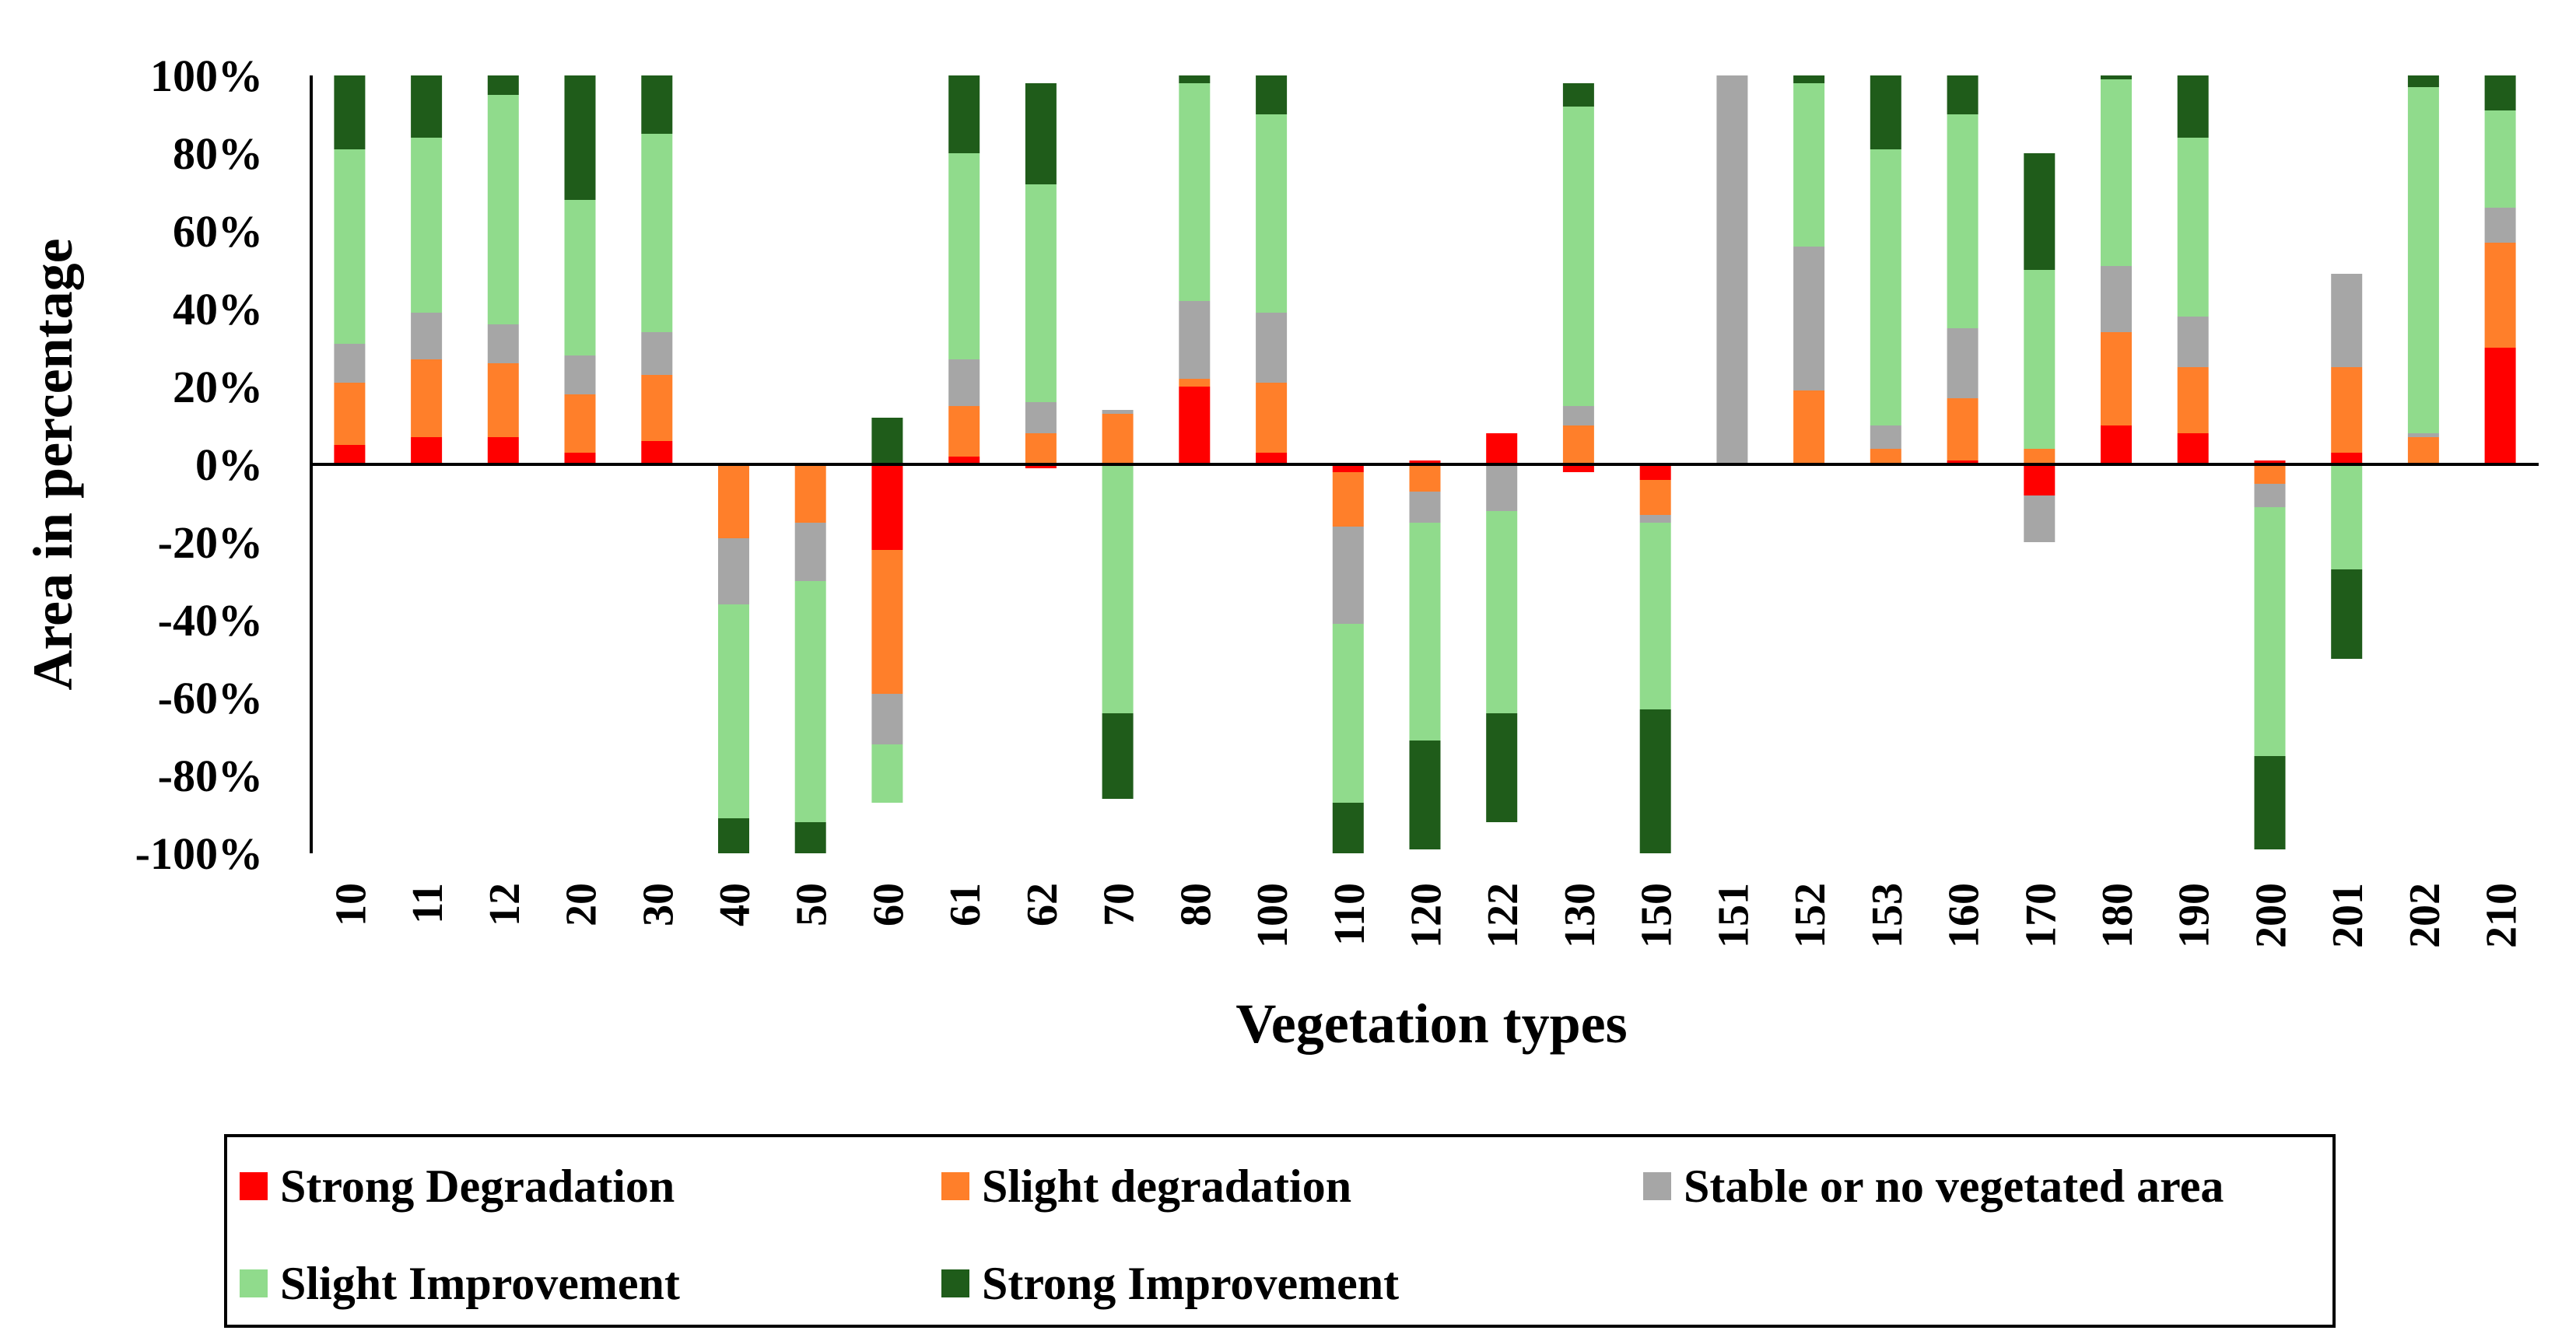 This screenshot has width=2576, height=1341. I want to click on y-tick-label: 0%, so click(229, 465).